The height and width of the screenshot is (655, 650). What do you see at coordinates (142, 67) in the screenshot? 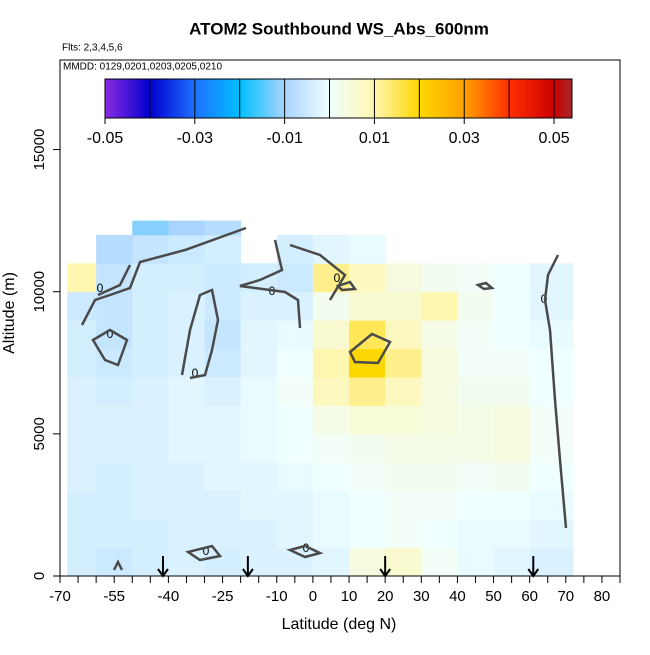
I see `annotation: MMDD: 0129,0201,0203,0205,0210` at bounding box center [142, 67].